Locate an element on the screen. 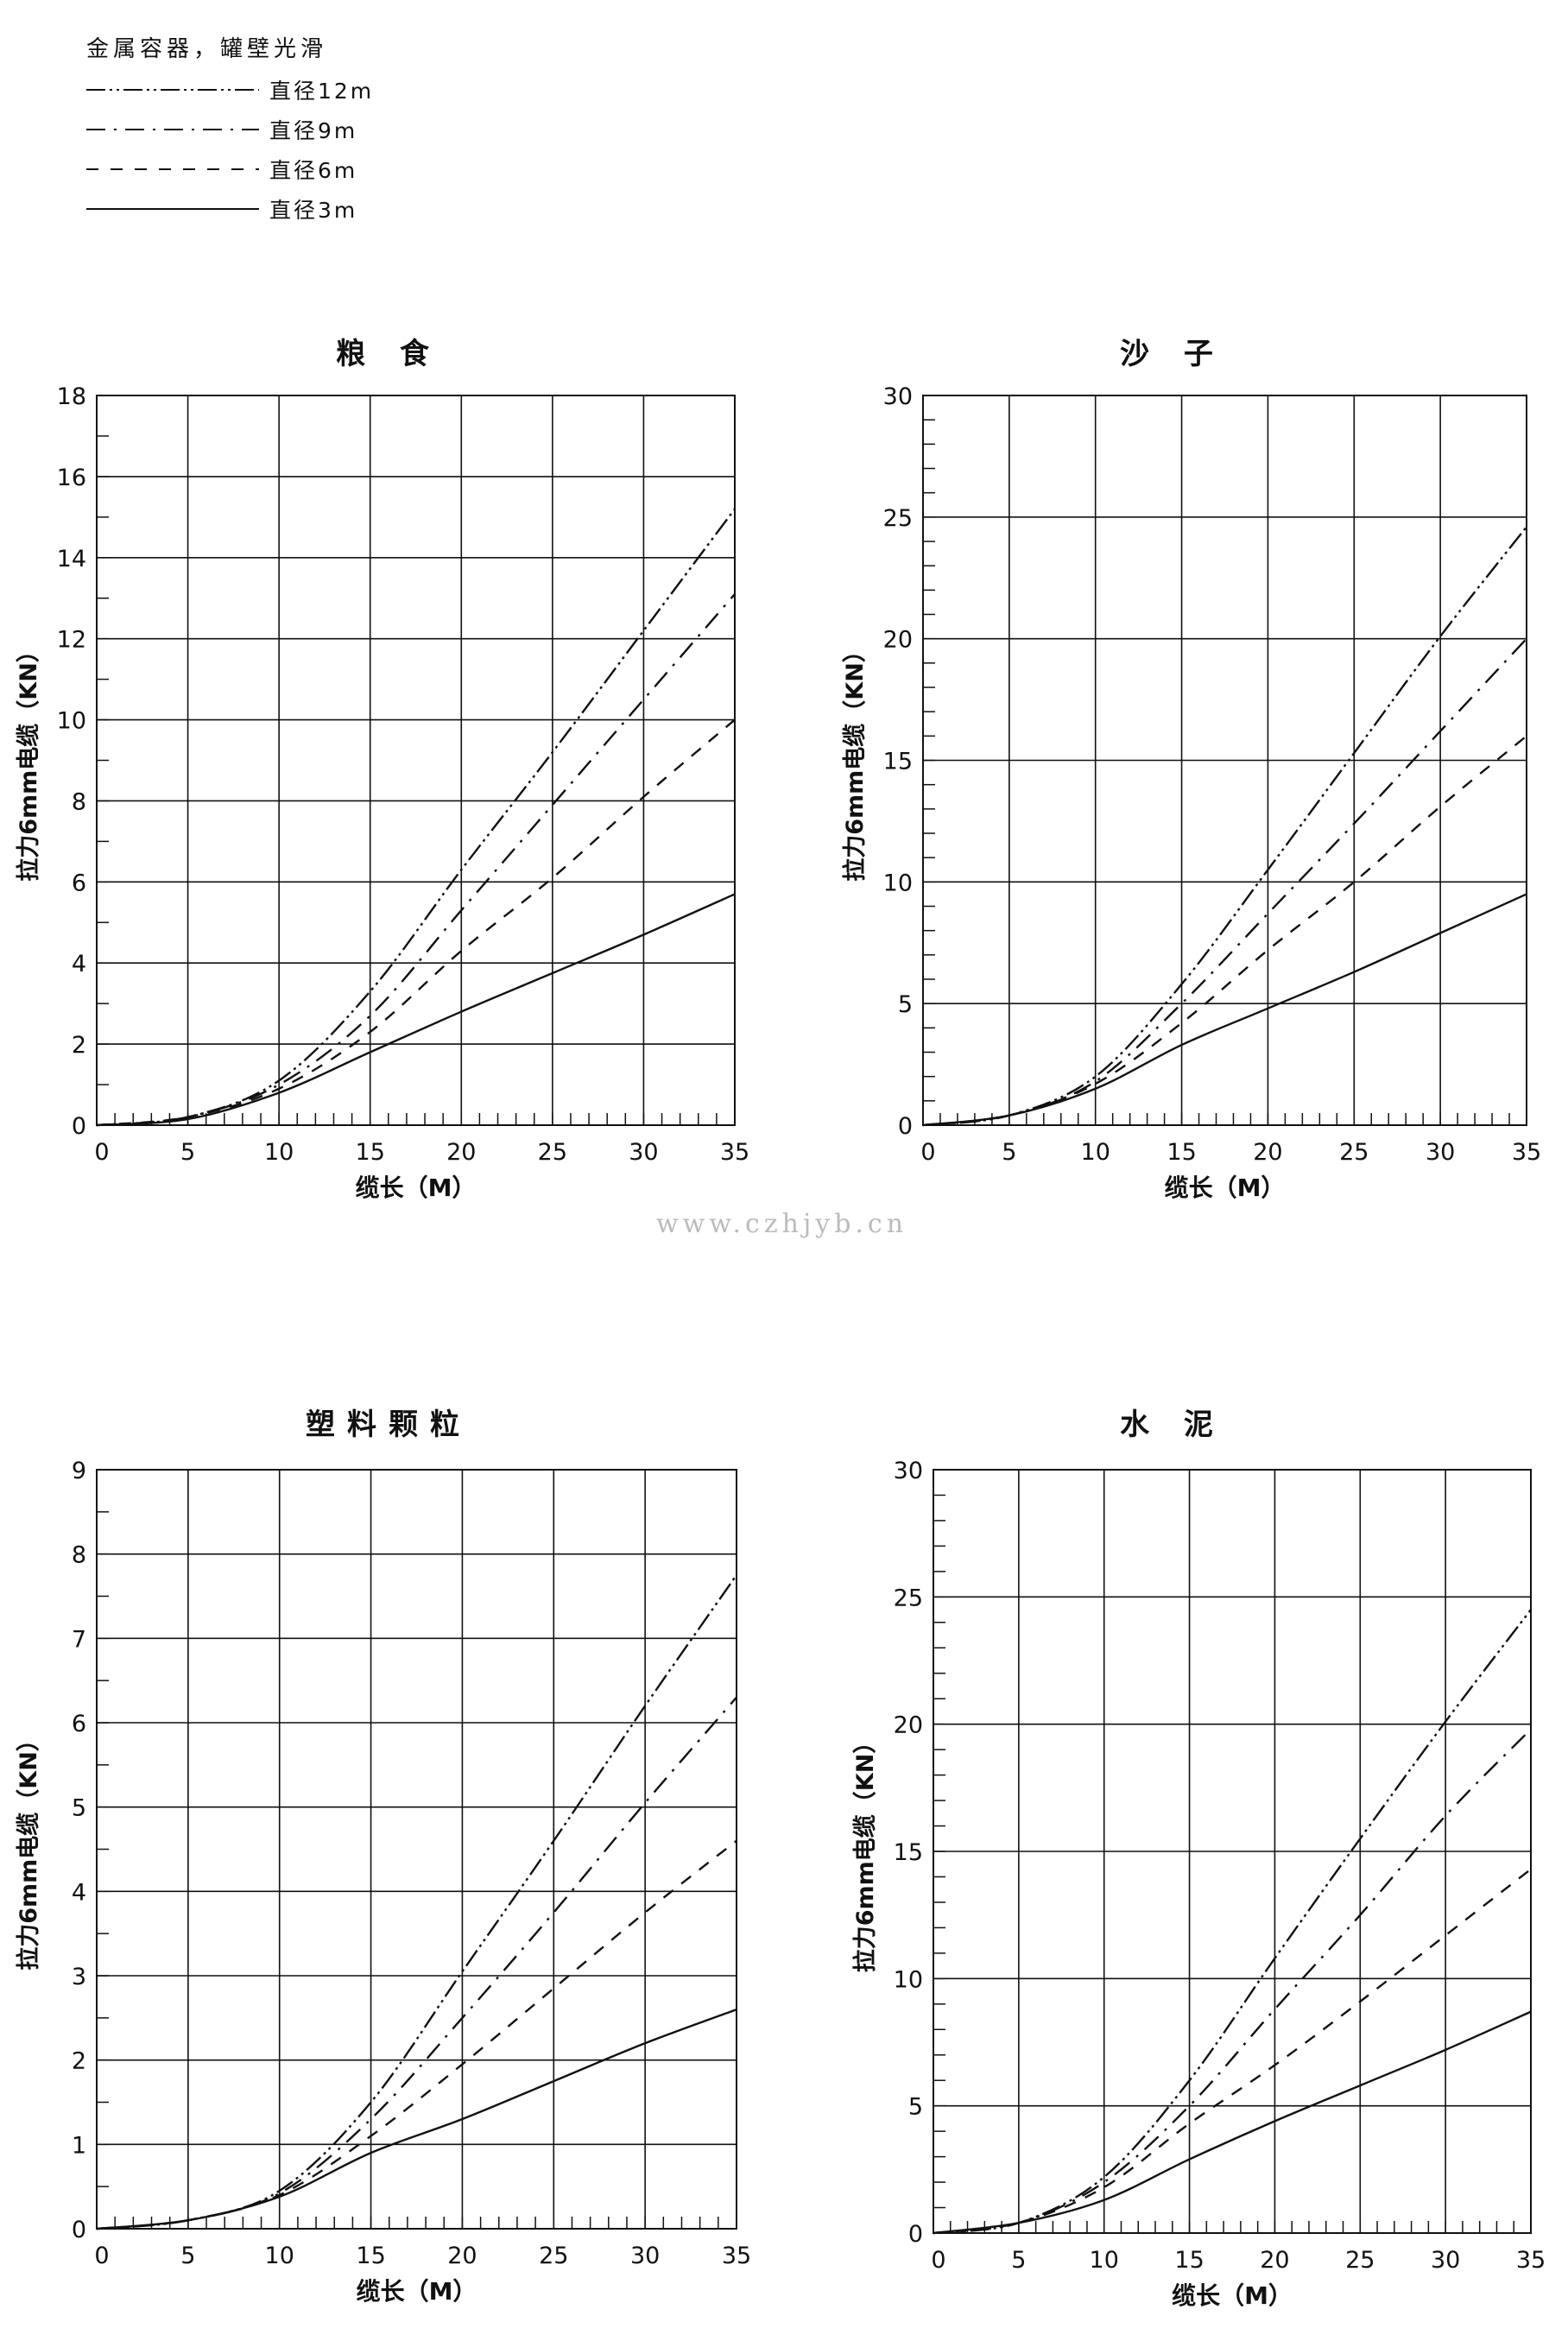 This screenshot has width=1568, height=2341. chart-title: 粮 食 is located at coordinates (388, 354).